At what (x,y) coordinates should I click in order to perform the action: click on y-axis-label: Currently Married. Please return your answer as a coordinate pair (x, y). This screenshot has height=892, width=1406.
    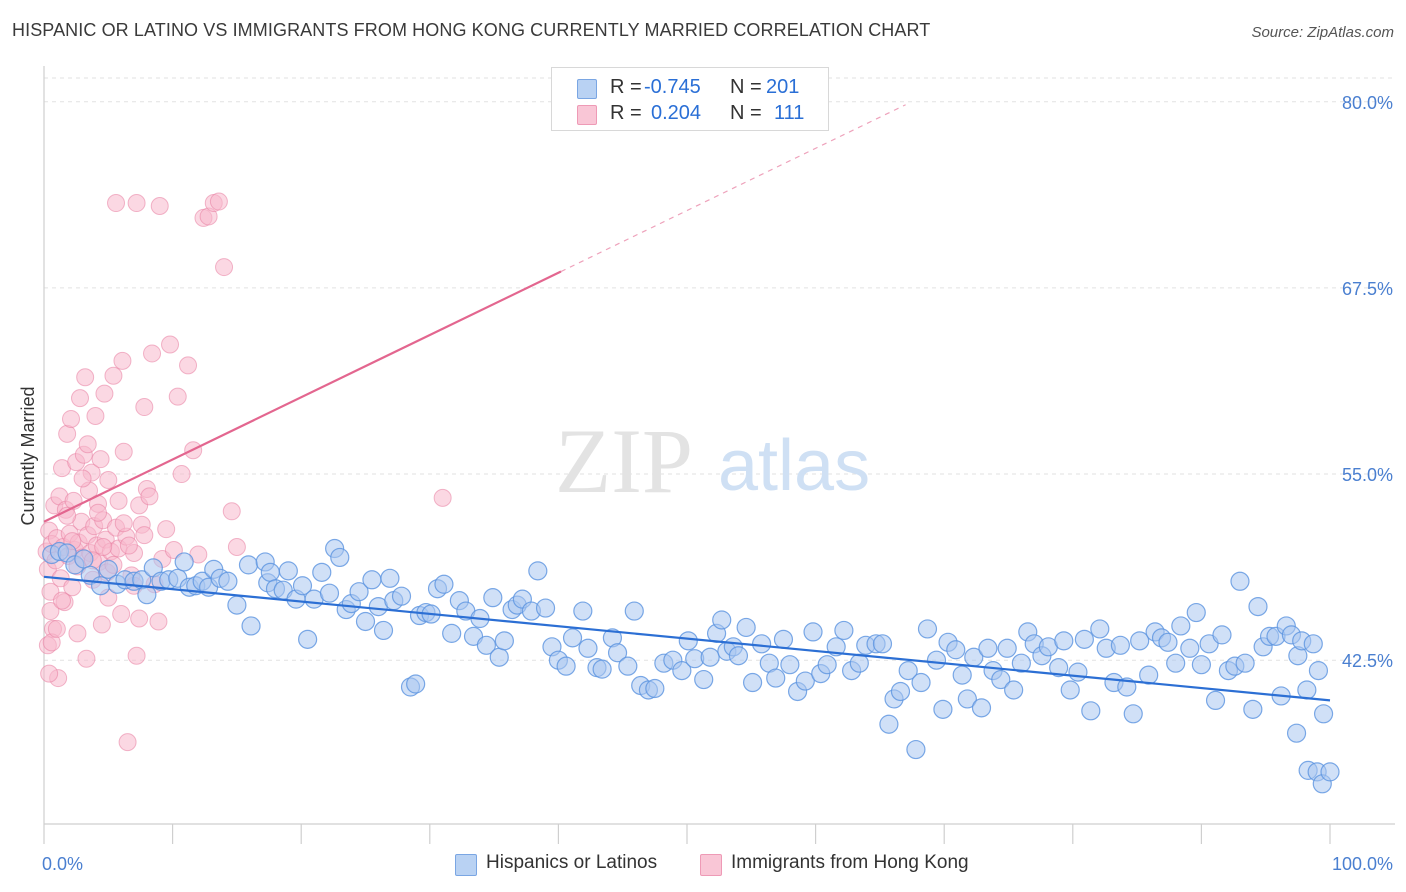
    Looking at the image, I should click on (28, 455).